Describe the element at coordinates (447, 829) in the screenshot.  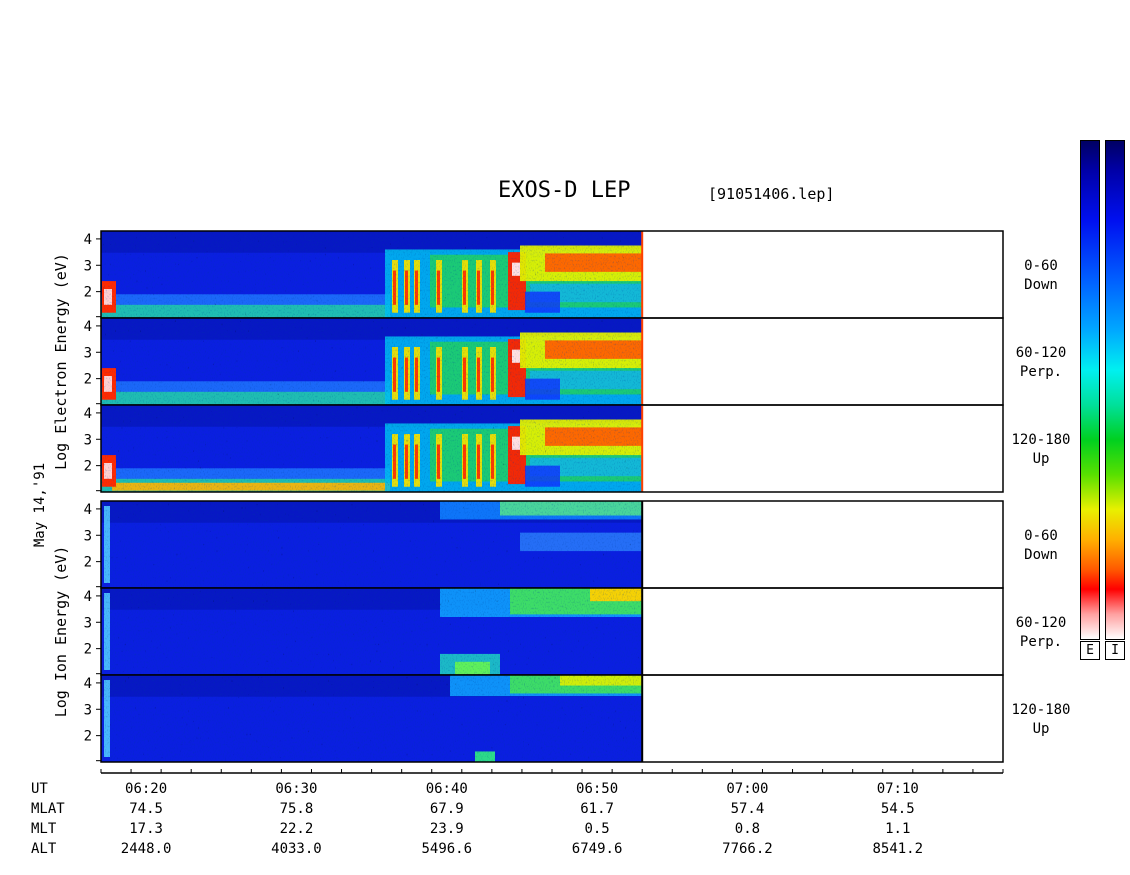
I see `ephemeris-value: 23.9` at that location.